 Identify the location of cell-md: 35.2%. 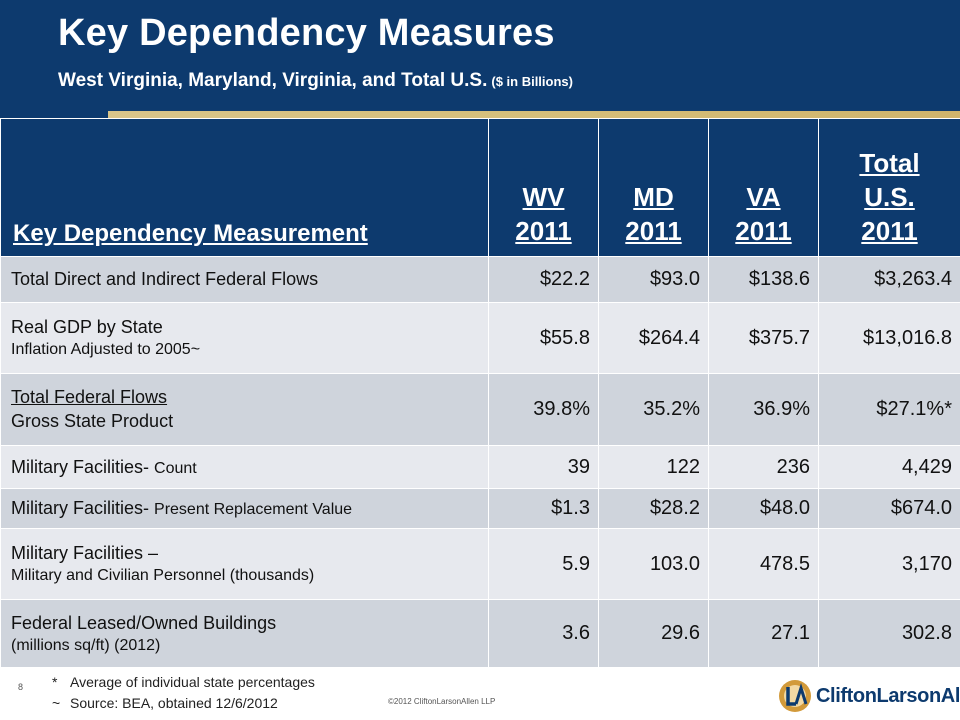
(653, 409).